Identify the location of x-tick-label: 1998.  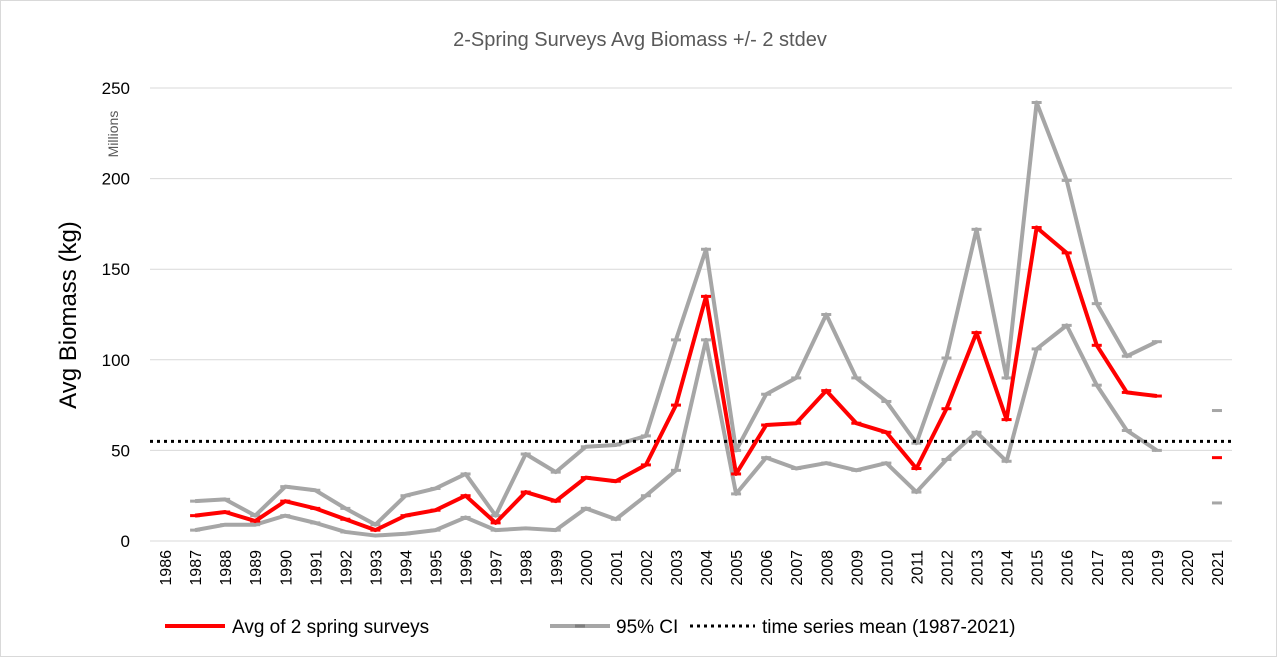
(527, 568).